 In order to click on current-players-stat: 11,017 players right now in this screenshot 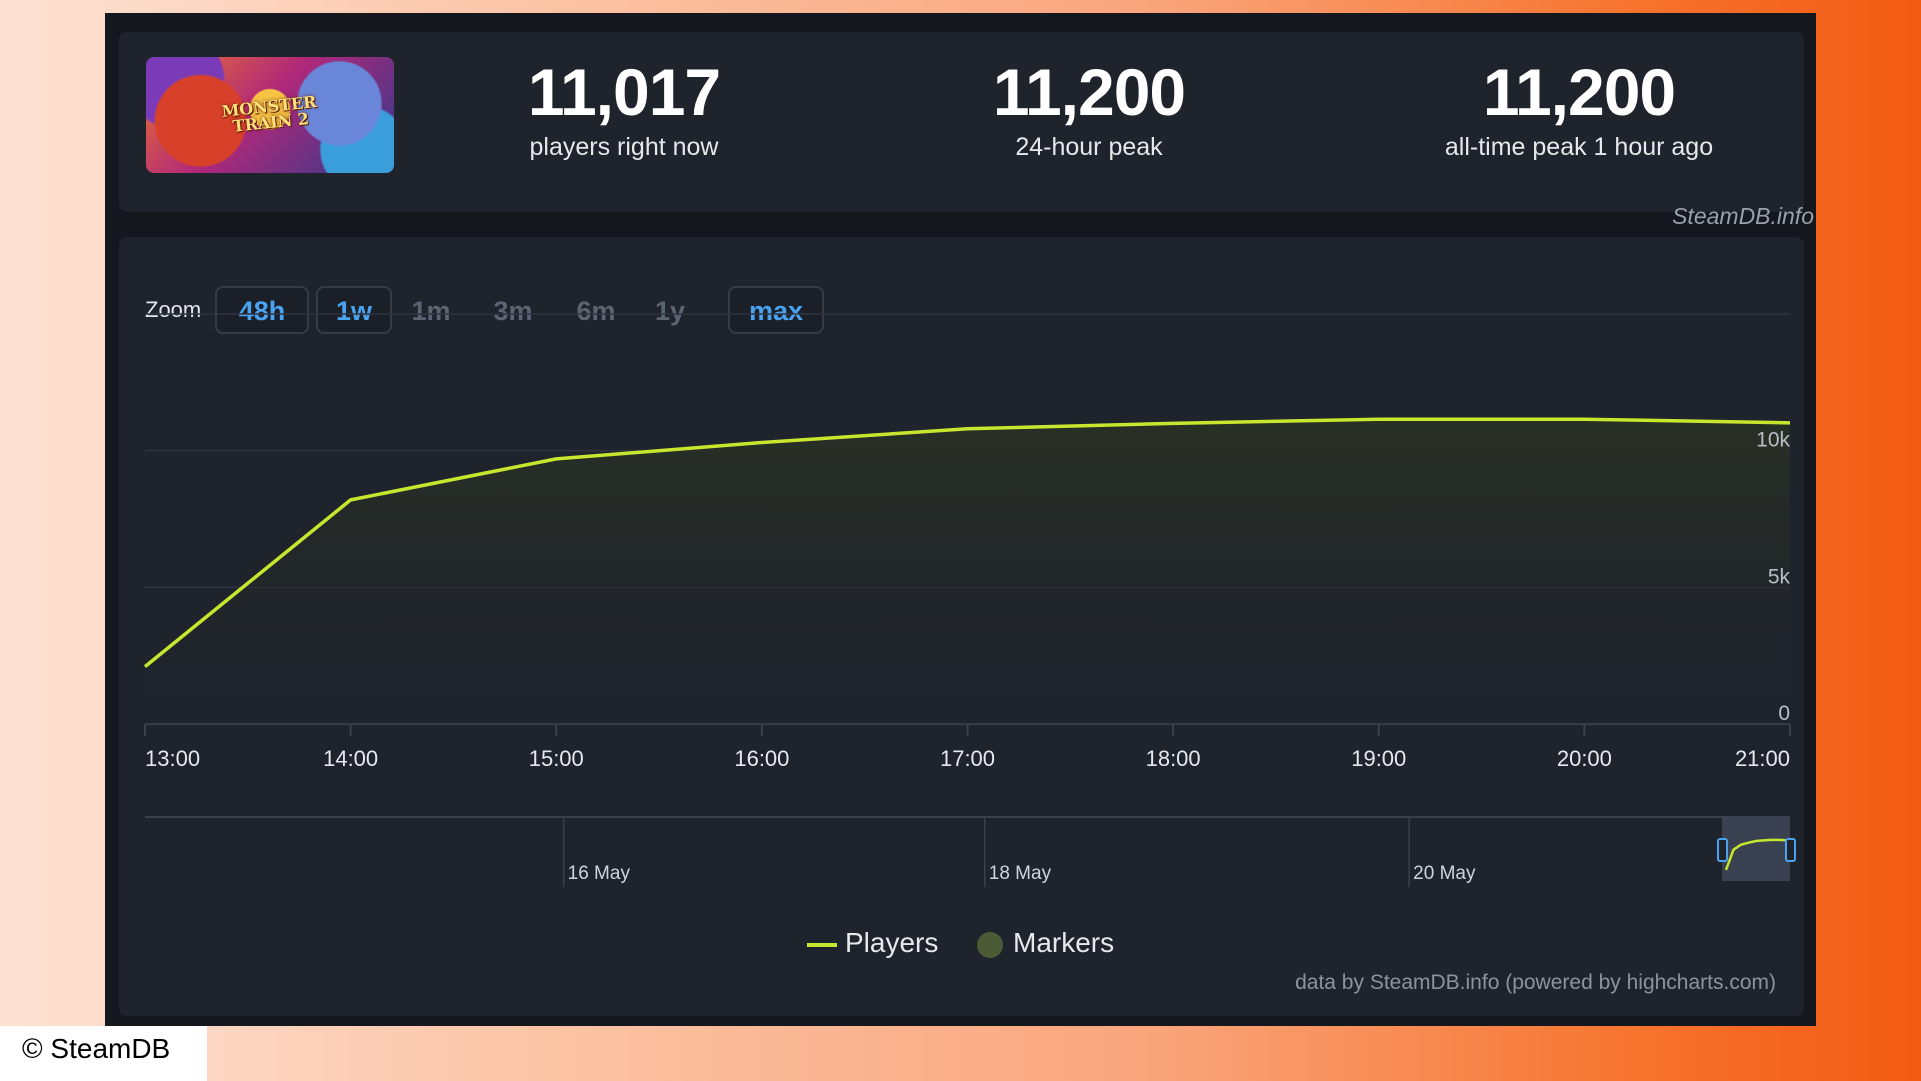, I will do `click(624, 107)`.